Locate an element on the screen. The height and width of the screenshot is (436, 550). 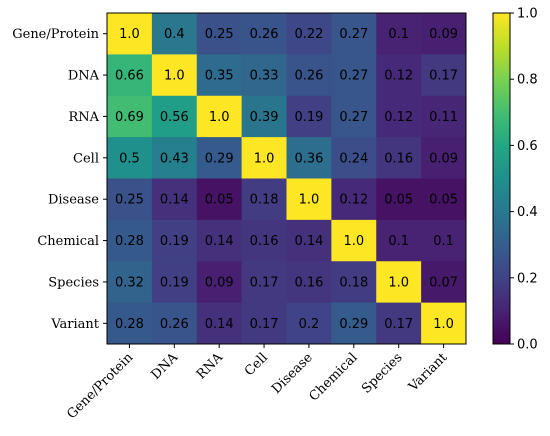
cell-value-label-2-0: 0.69 is located at coordinates (129, 117).